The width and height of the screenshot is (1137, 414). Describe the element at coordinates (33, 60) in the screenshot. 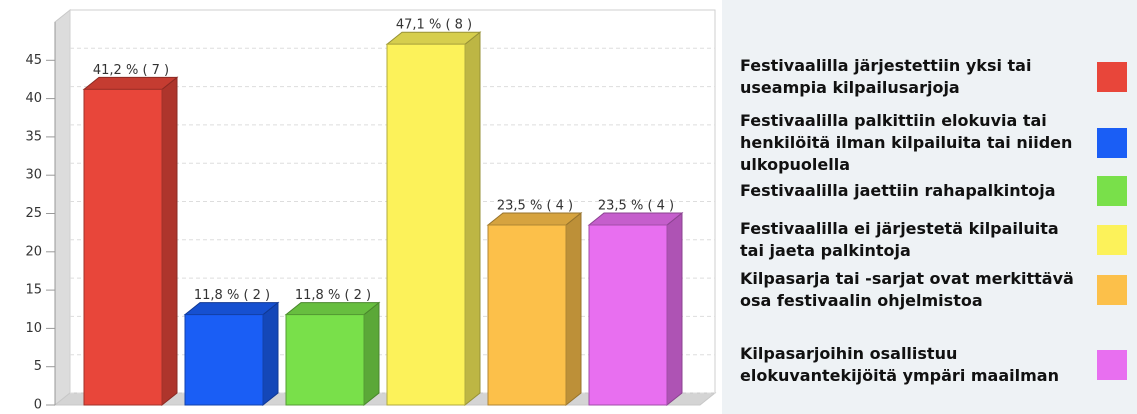

I see `y-tick-label: 45` at that location.